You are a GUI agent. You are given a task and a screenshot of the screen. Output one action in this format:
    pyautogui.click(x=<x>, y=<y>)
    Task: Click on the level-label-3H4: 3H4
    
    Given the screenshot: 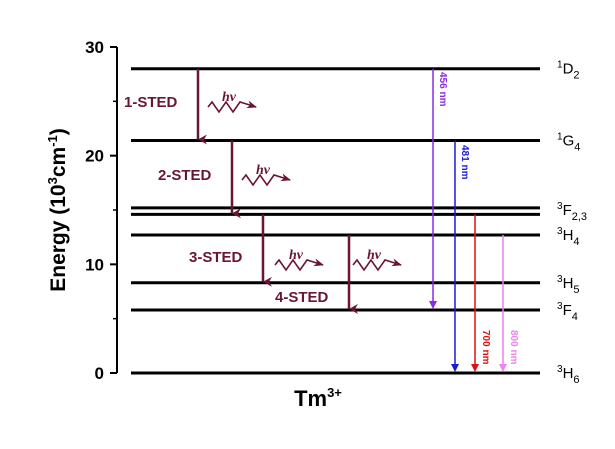 What is the action you would take?
    pyautogui.click(x=568, y=237)
    